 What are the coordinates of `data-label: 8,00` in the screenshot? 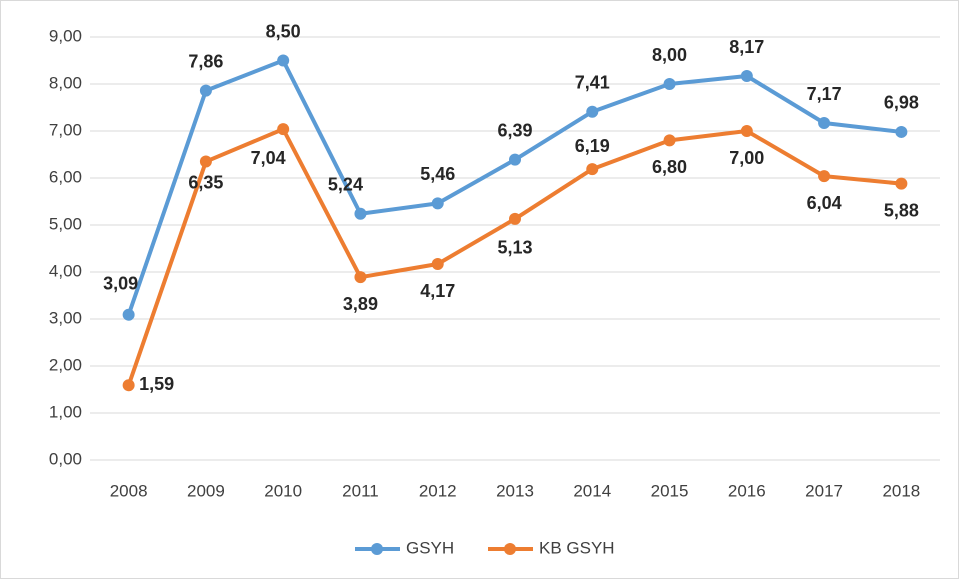 It's located at (669, 55).